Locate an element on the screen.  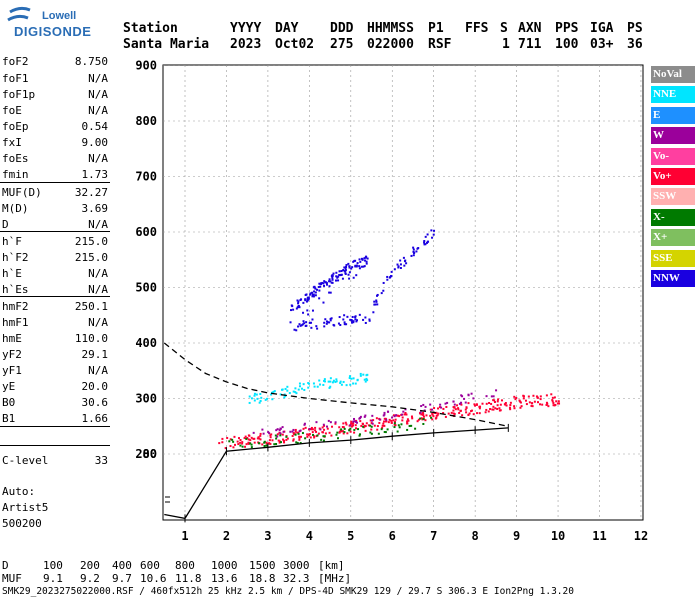
header-value: Oct02 is located at coordinates (295, 44).